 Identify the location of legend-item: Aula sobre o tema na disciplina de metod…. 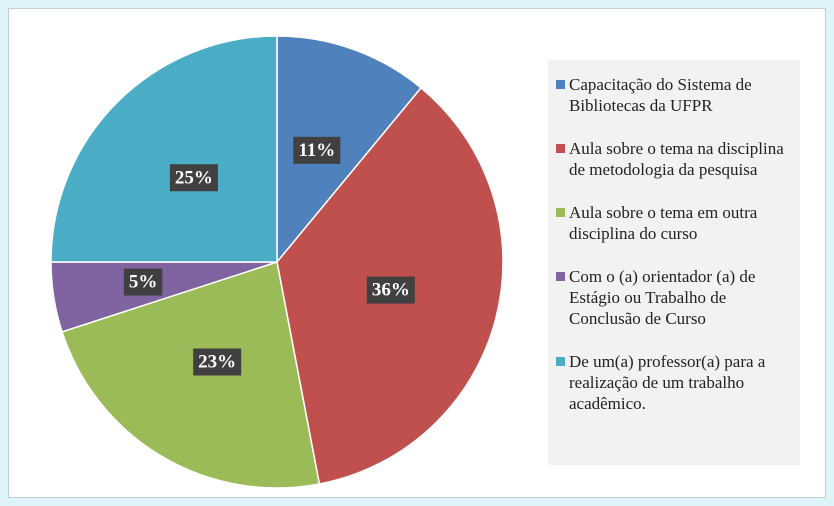
(674, 159).